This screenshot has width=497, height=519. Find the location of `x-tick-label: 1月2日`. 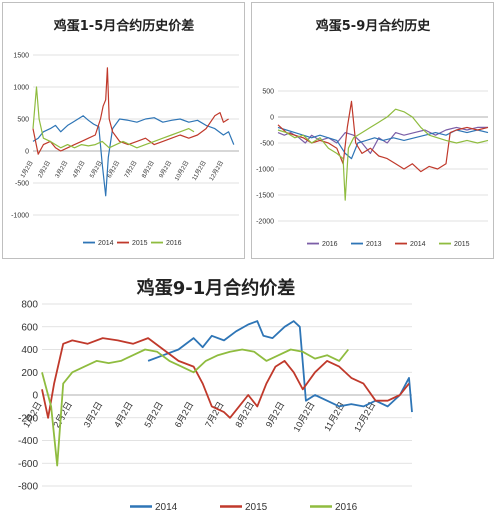

x-tick-label: 1月2日 is located at coordinates (26, 170).